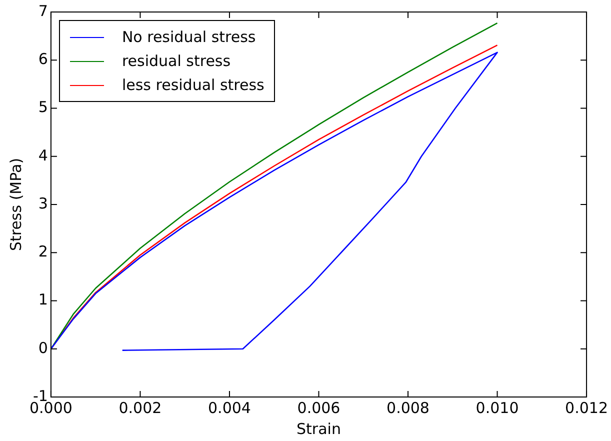  Describe the element at coordinates (43, 155) in the screenshot. I see `y-tick-label: 4` at that location.